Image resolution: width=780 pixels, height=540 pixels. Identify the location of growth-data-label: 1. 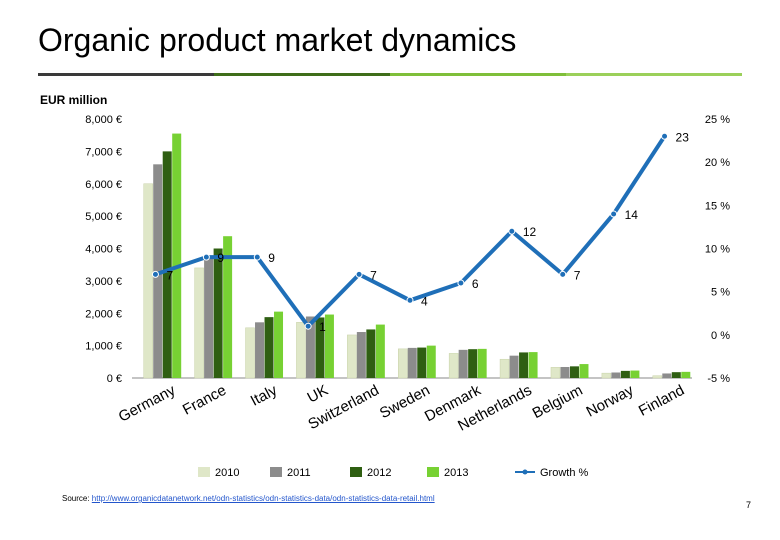
(322, 327).